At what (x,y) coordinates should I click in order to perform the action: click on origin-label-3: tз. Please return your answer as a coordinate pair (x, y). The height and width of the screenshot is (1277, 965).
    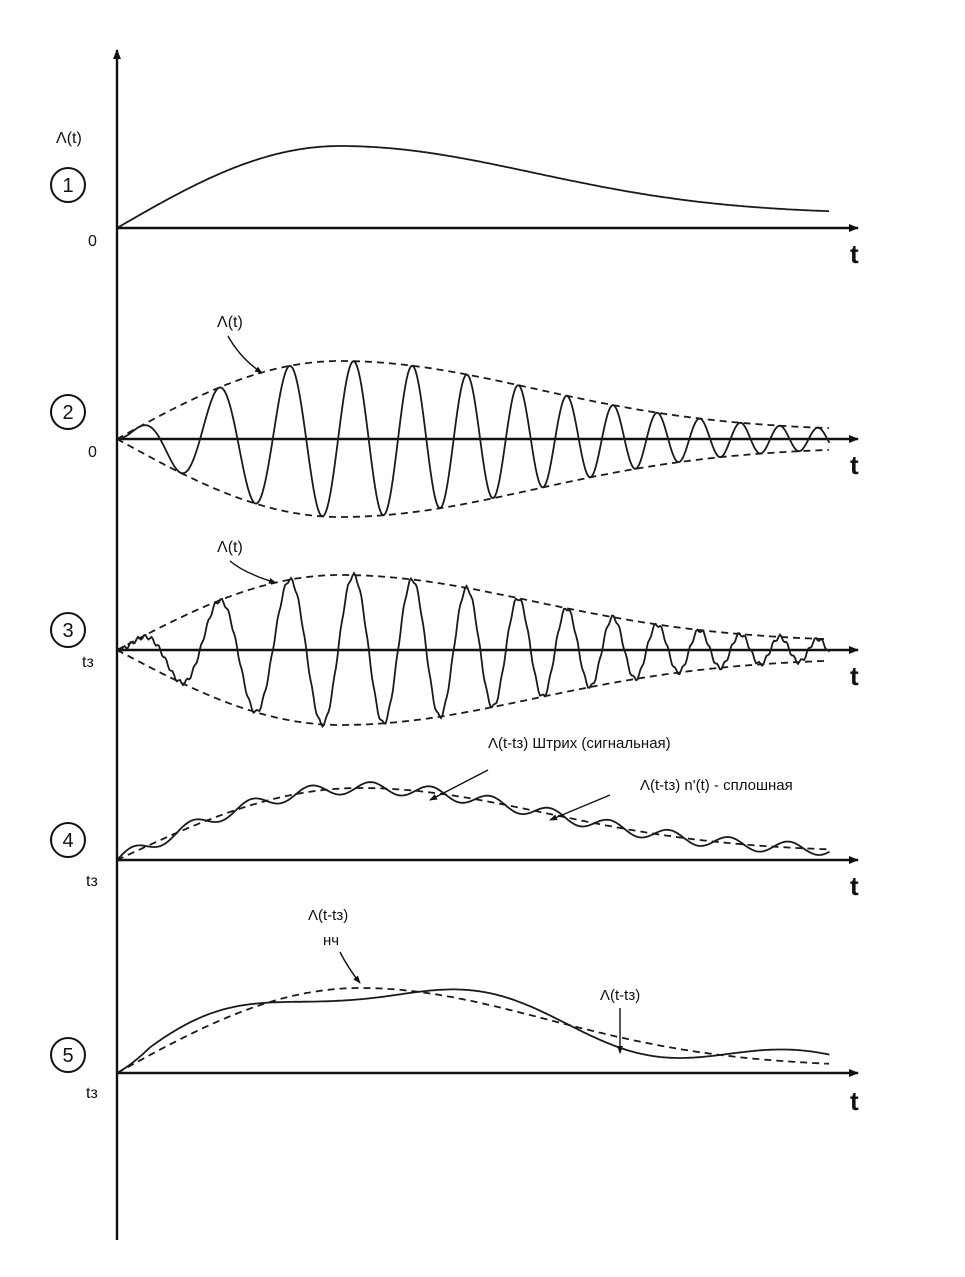
    Looking at the image, I should click on (88, 662).